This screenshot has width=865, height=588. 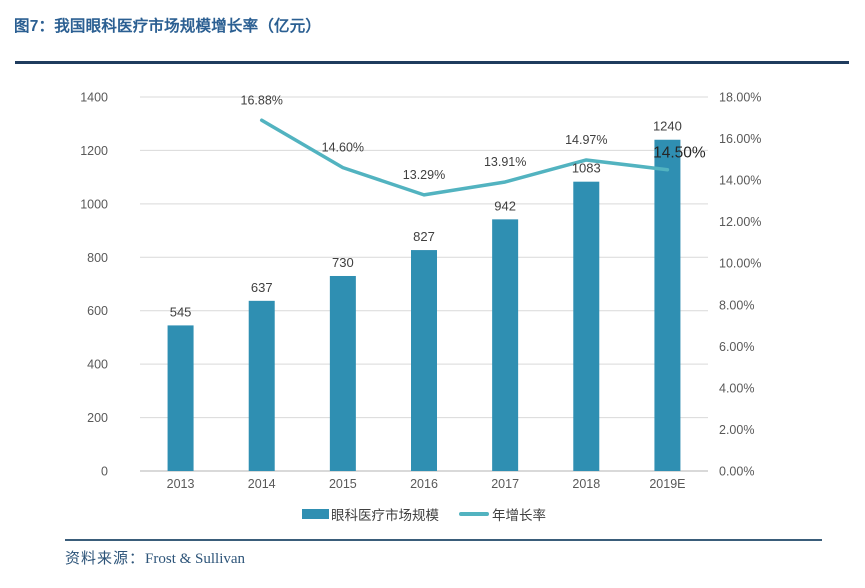 I want to click on left-axis-tick: 1400, so click(x=94, y=98).